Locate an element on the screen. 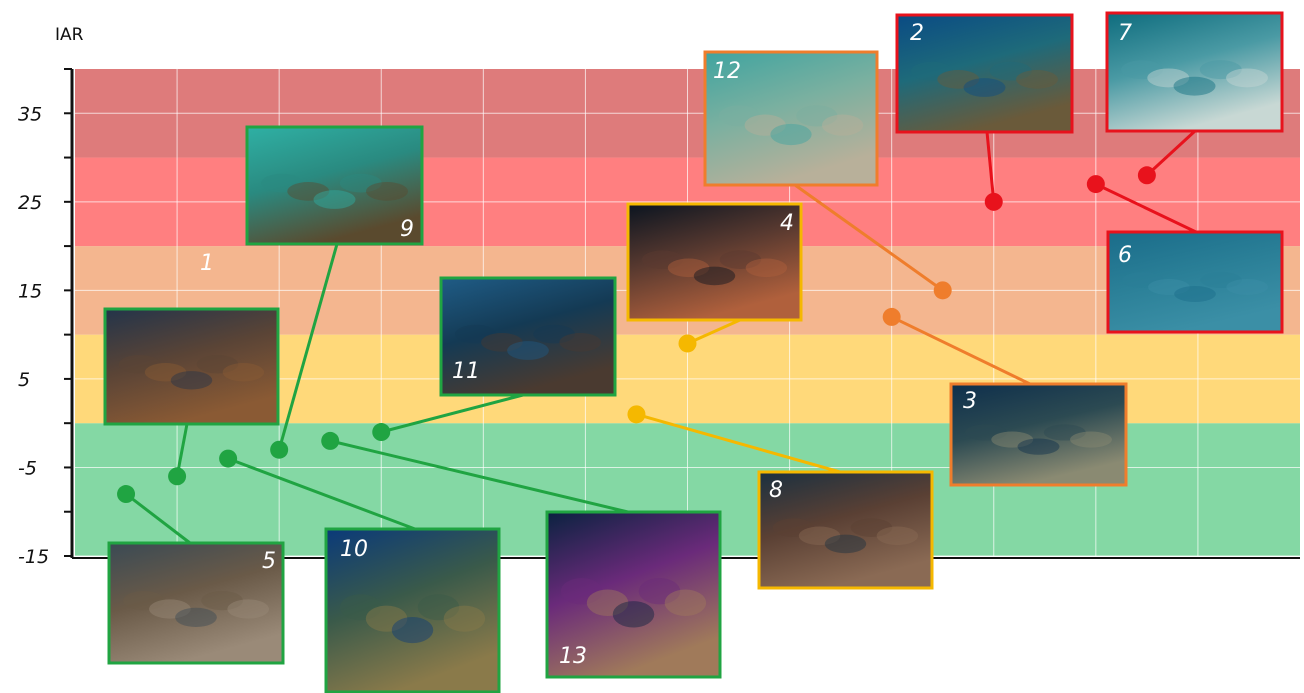 Image resolution: width=1304 pixels, height=693 pixels. photo-number-3: 3 is located at coordinates (970, 401).